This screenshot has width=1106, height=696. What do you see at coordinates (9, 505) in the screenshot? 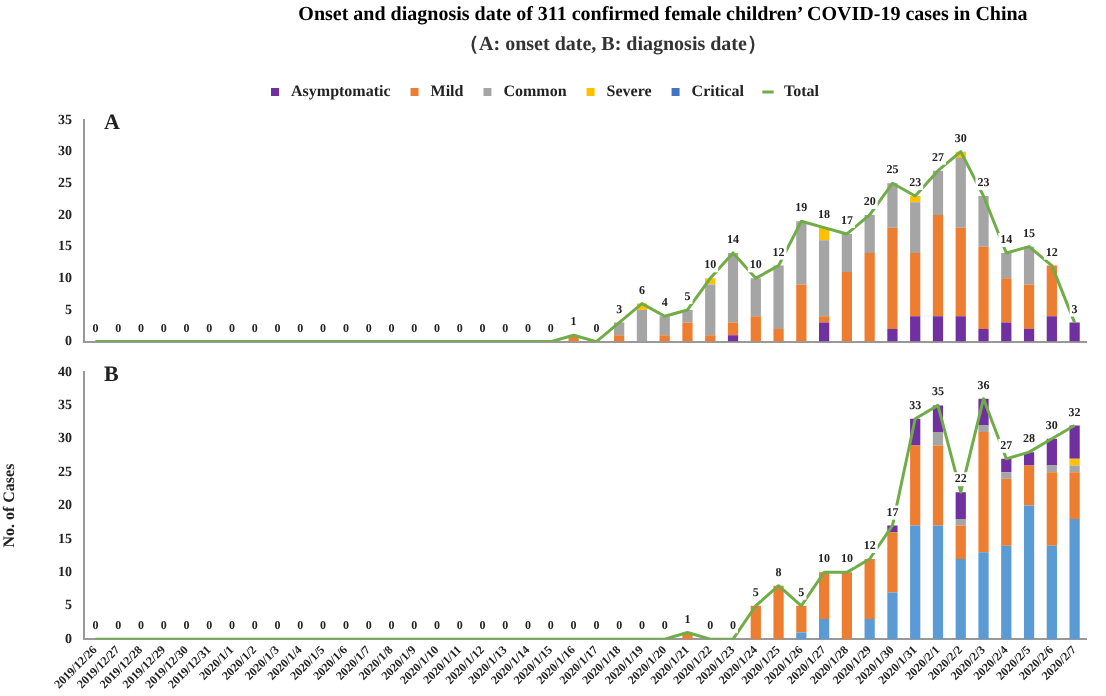
I see `y-axis-title: No. of Cases` at bounding box center [9, 505].